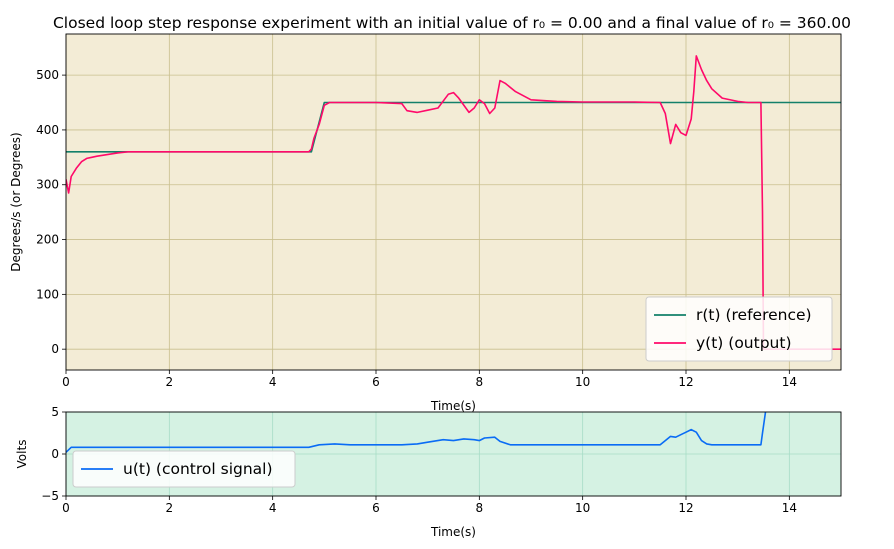  I want to click on y-tick-label: 500, so click(47, 75).